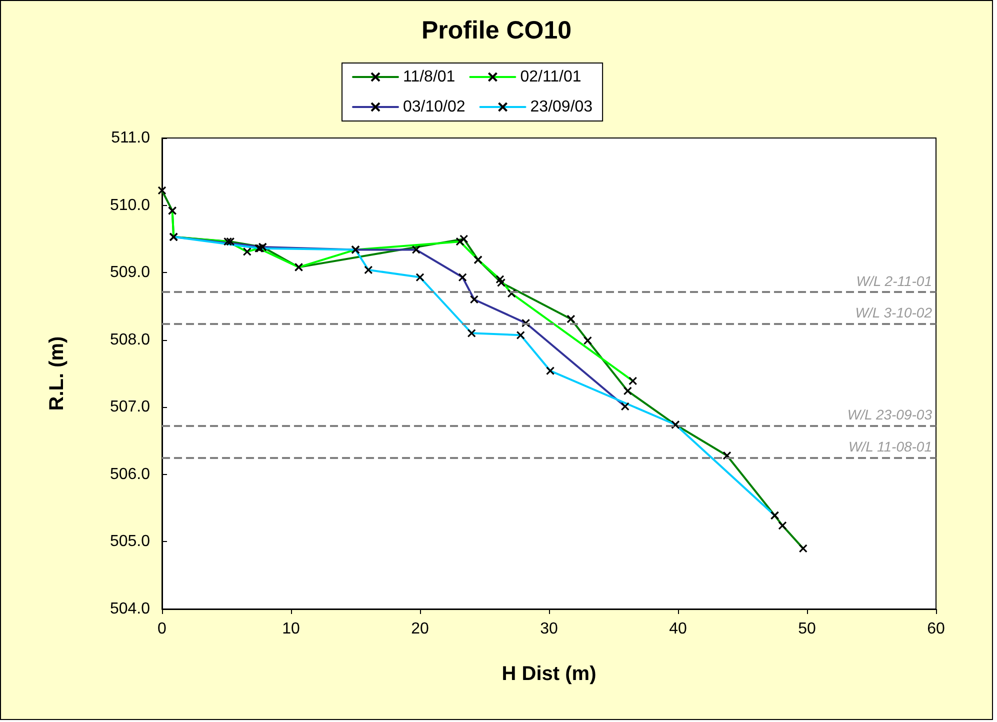  Describe the element at coordinates (130, 541) in the screenshot. I see `y-tick-label: 505.0` at that location.